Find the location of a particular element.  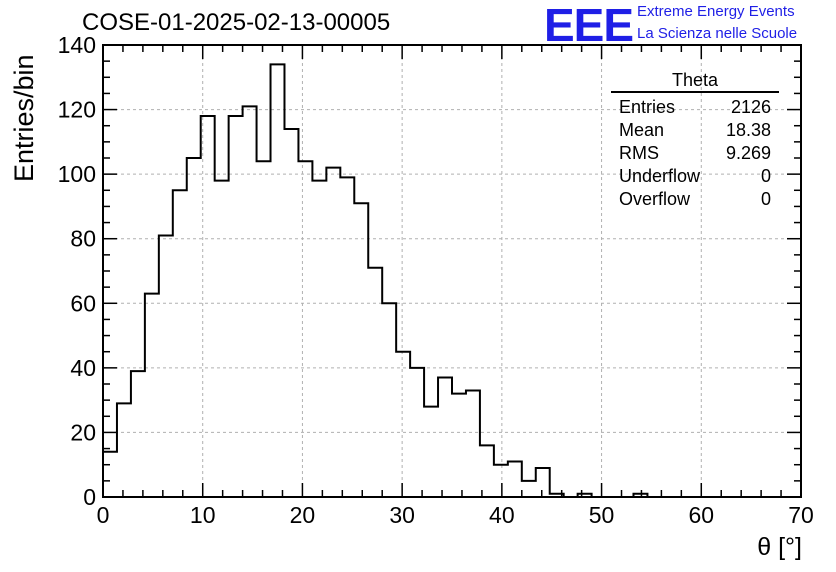

stats-label: Overflow is located at coordinates (655, 199).